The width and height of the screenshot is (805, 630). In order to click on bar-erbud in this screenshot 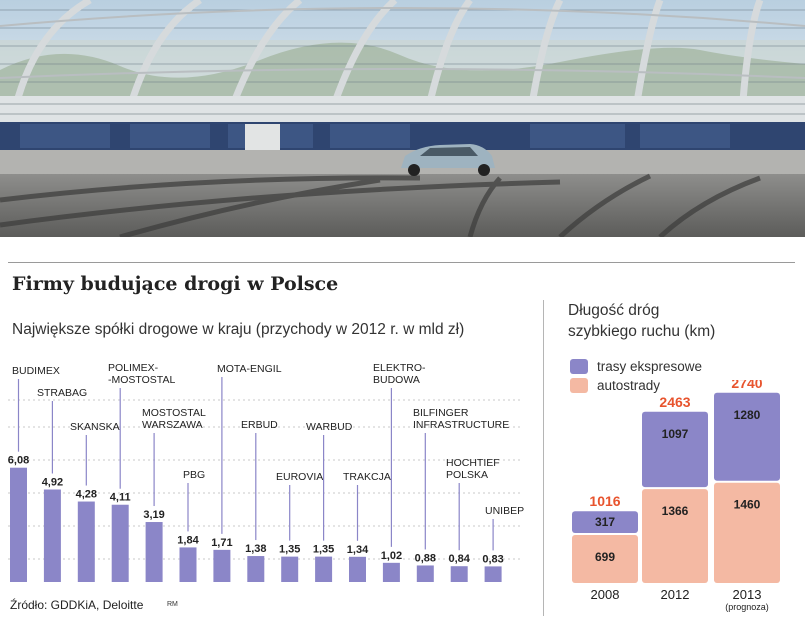, I will do `click(256, 569)`.